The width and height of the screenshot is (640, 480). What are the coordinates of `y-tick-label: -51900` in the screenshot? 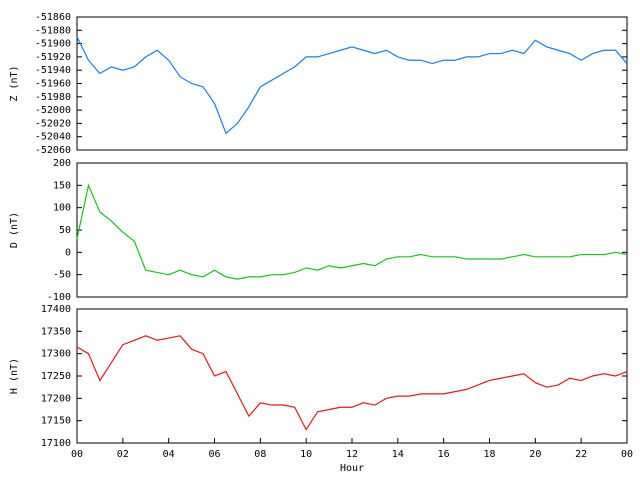 It's located at (53, 44).